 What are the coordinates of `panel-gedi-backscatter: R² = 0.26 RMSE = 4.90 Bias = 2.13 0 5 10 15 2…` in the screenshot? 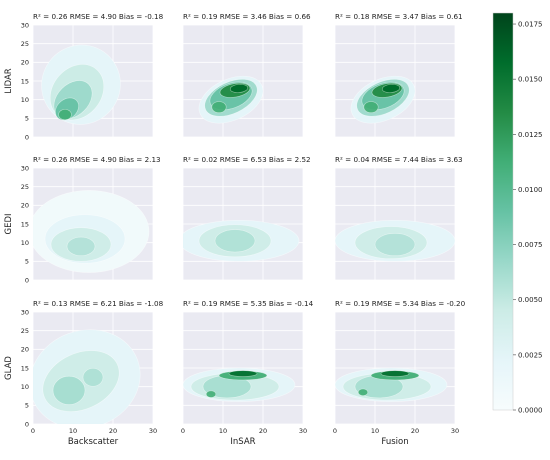 It's located at (82, 219).